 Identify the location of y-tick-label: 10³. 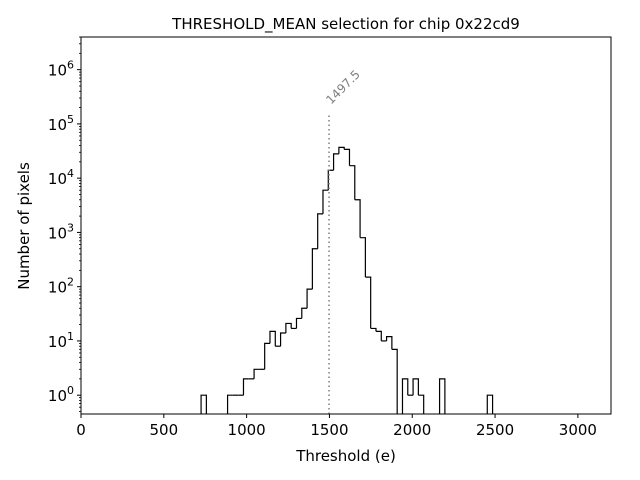
(61, 231).